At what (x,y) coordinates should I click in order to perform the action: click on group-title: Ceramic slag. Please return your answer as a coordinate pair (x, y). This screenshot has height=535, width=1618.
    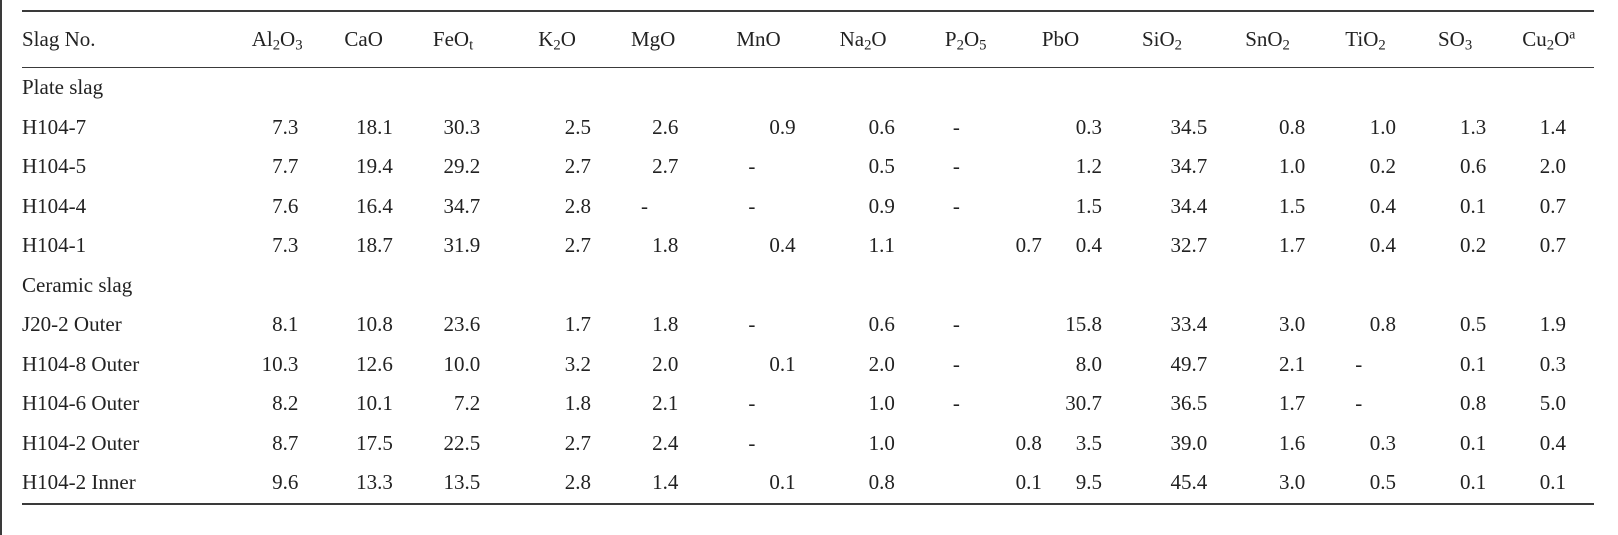
    Looking at the image, I should click on (77, 284).